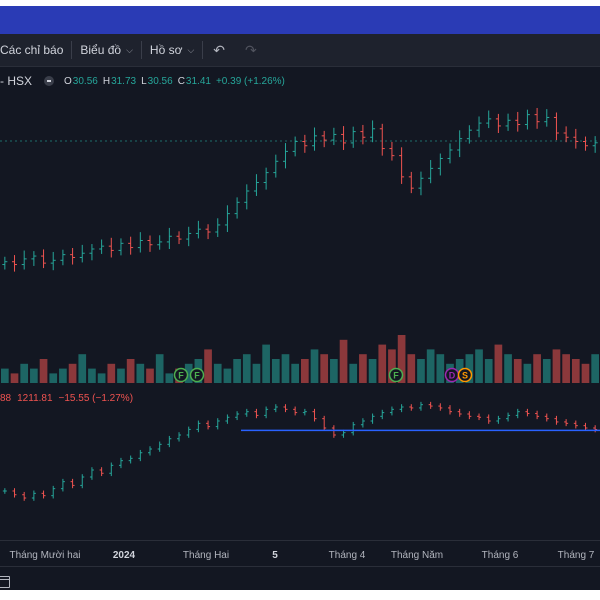 The width and height of the screenshot is (600, 600). What do you see at coordinates (300, 595) in the screenshot?
I see `bottom-edge` at bounding box center [300, 595].